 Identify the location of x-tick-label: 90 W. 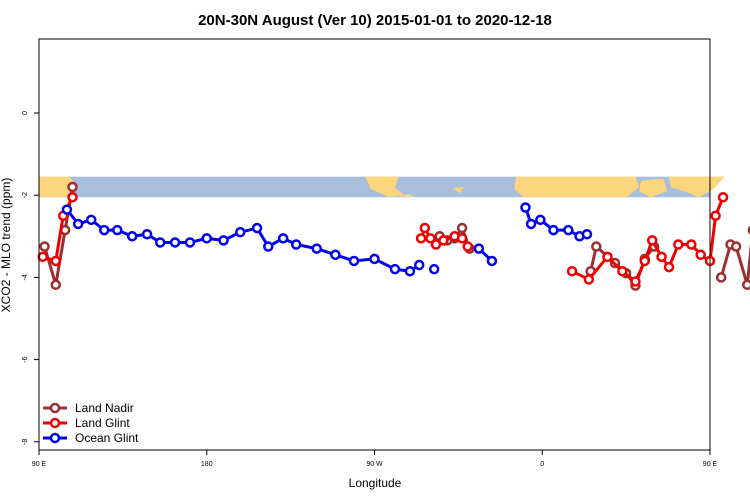
(374, 464).